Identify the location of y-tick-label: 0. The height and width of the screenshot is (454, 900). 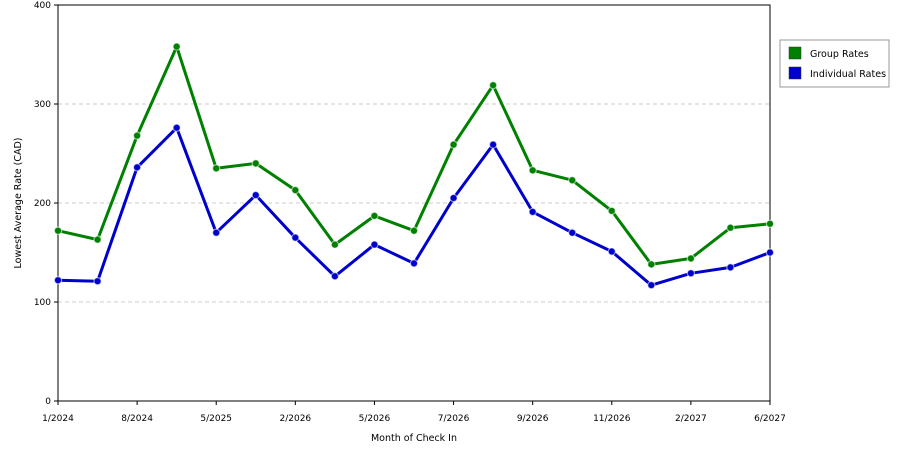
(48, 402).